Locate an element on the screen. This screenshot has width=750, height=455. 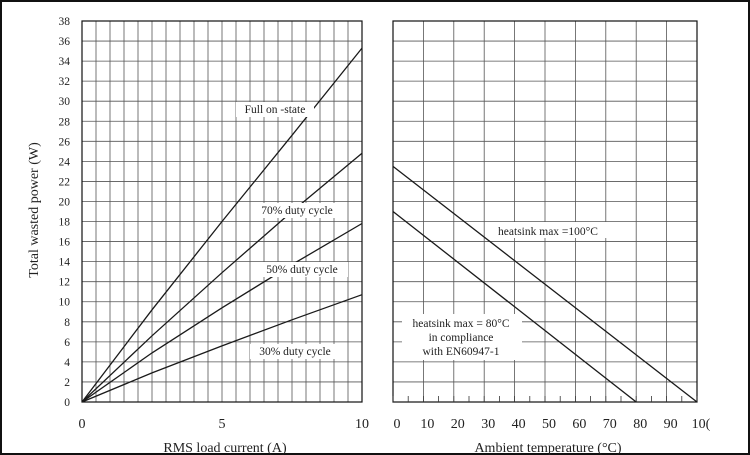
y-tick-label: 0 is located at coordinates (67, 403).